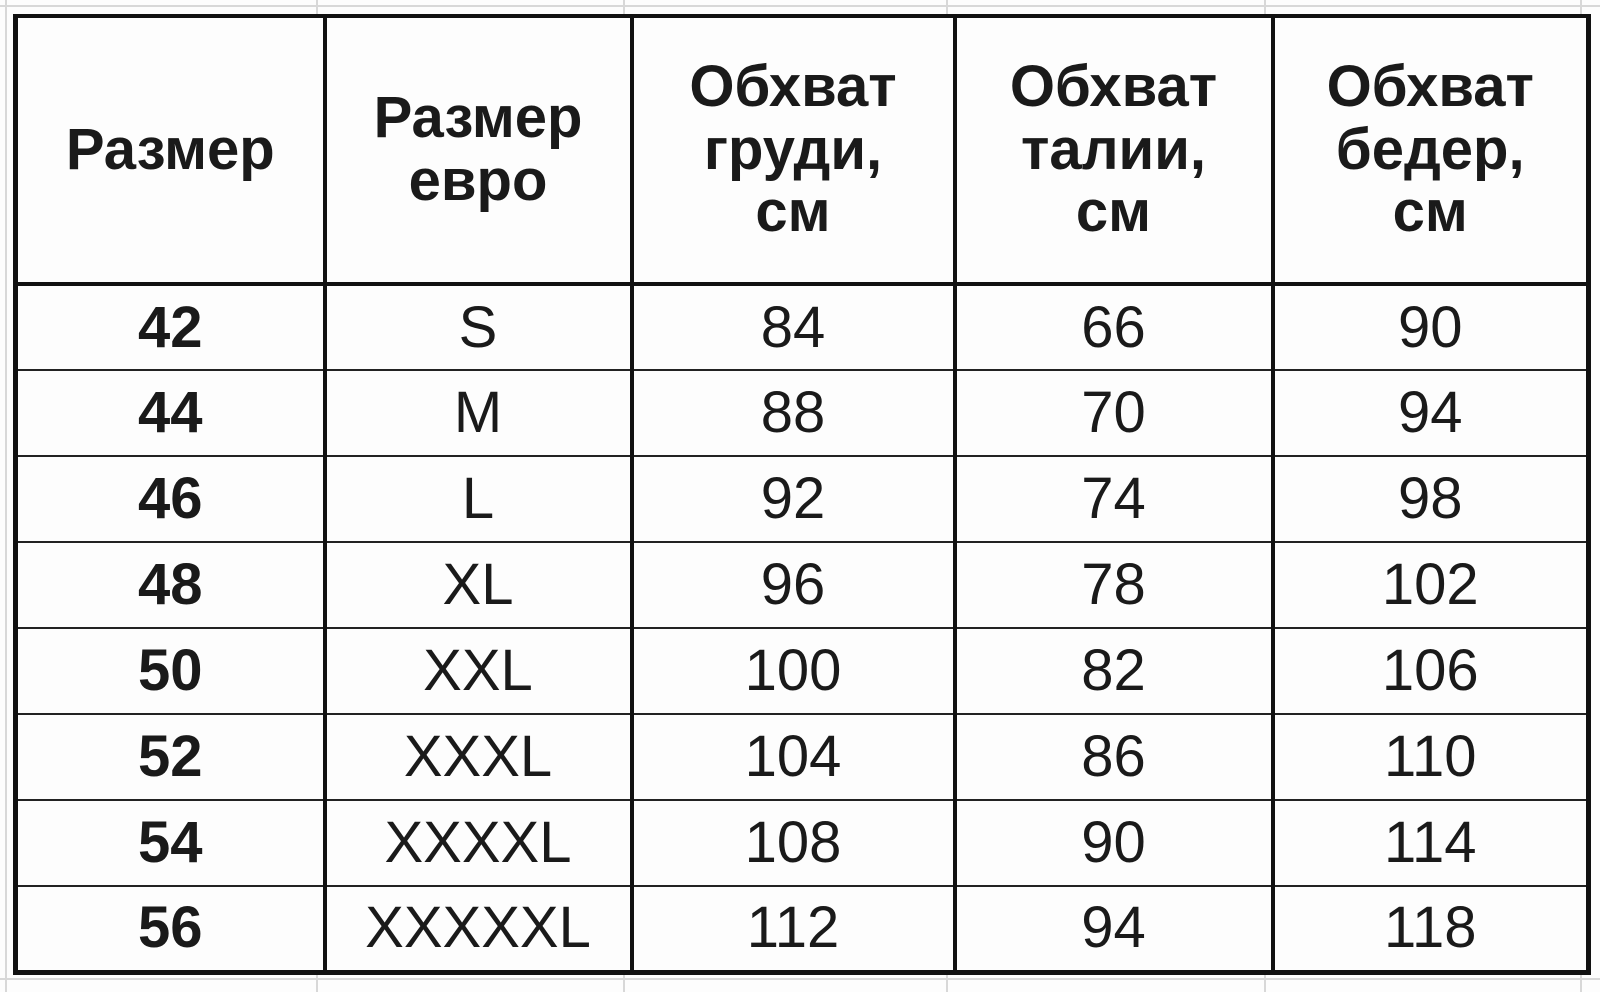 The height and width of the screenshot is (992, 1600). I want to click on cell-chest: 112, so click(793, 930).